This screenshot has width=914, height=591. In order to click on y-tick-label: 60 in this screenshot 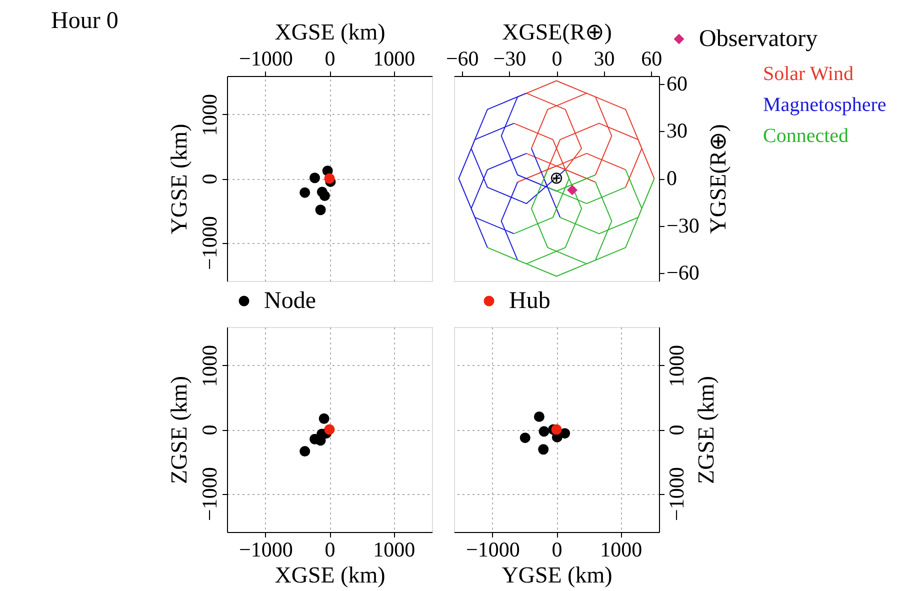, I will do `click(677, 83)`.